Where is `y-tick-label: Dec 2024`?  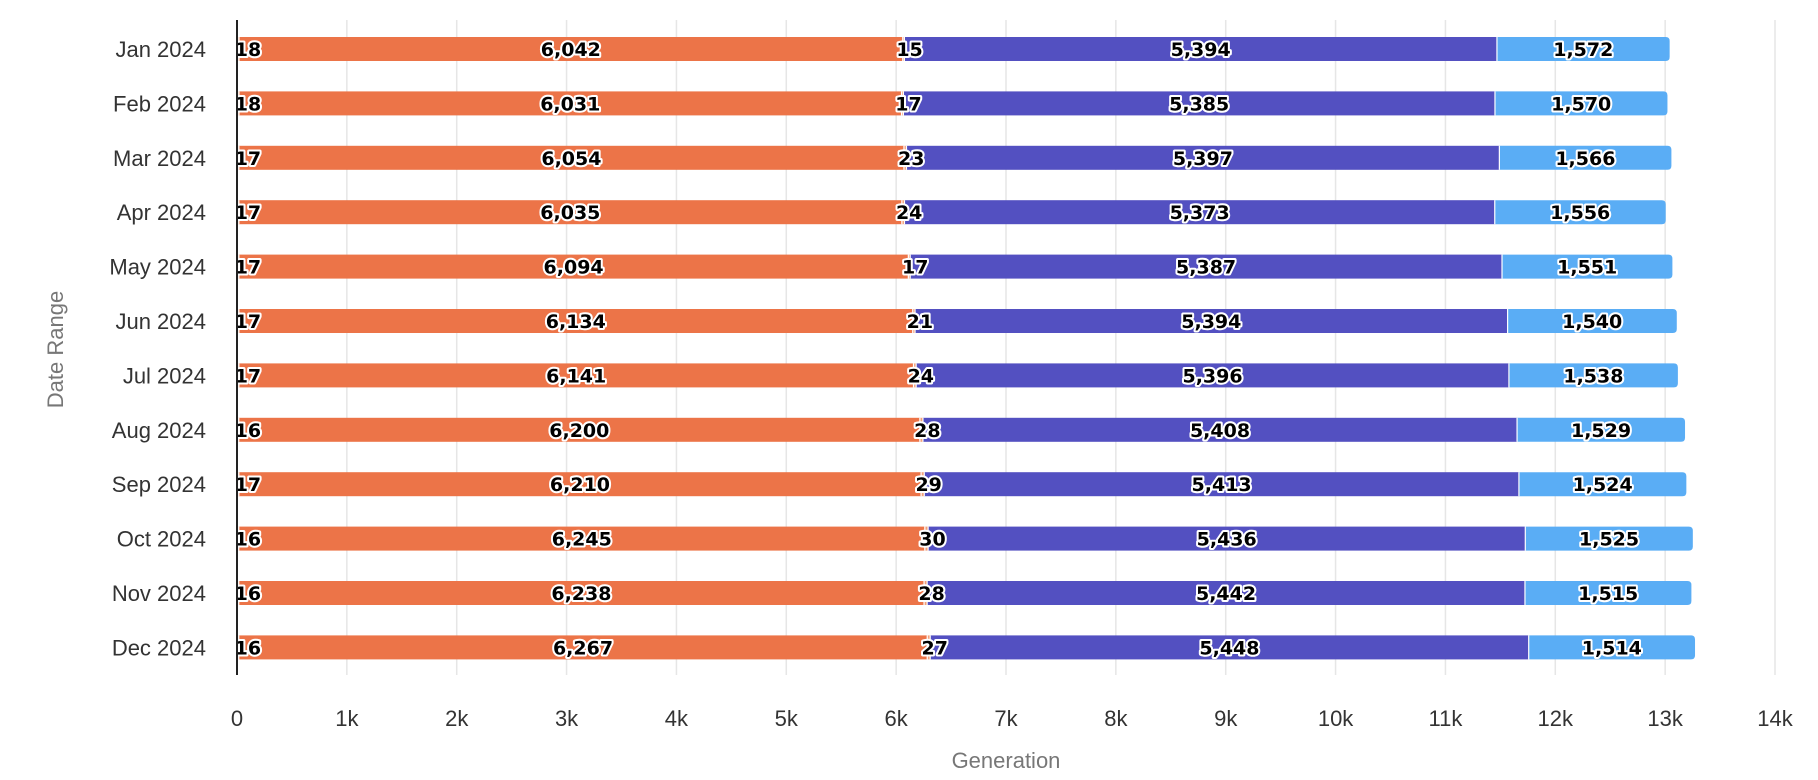
y-tick-label: Dec 2024 is located at coordinates (159, 647).